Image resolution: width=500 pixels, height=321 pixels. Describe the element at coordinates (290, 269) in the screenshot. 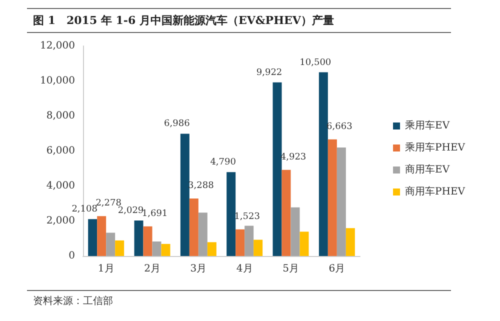

I see `x-tick-label: 5月` at that location.